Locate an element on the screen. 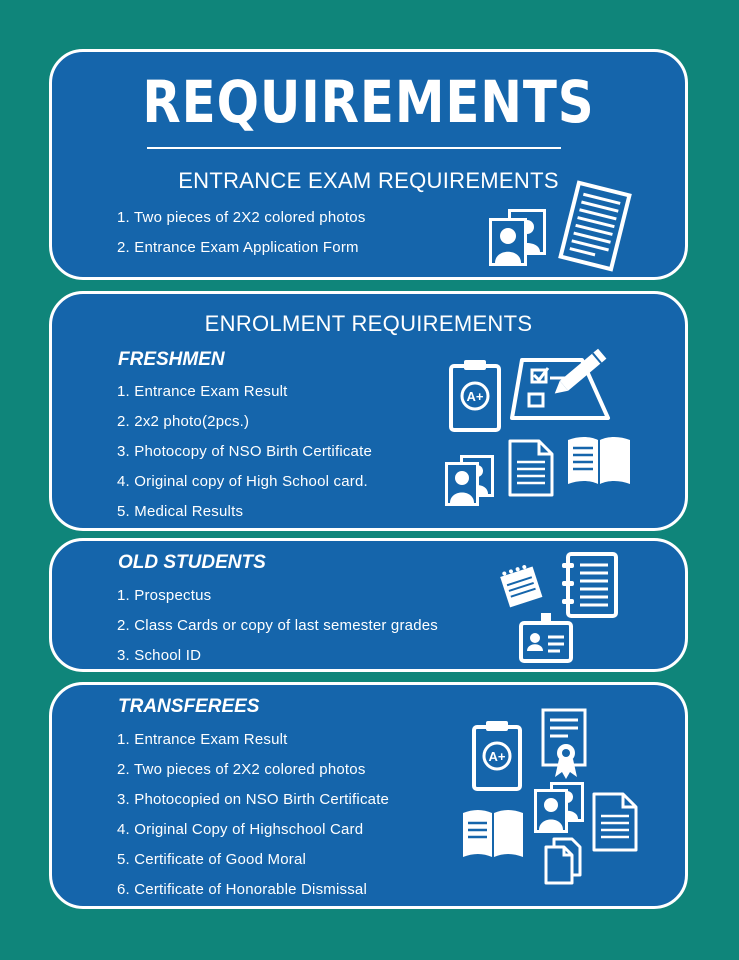 Image resolution: width=739 pixels, height=960 pixels. certificate-icon is located at coordinates (564, 743).